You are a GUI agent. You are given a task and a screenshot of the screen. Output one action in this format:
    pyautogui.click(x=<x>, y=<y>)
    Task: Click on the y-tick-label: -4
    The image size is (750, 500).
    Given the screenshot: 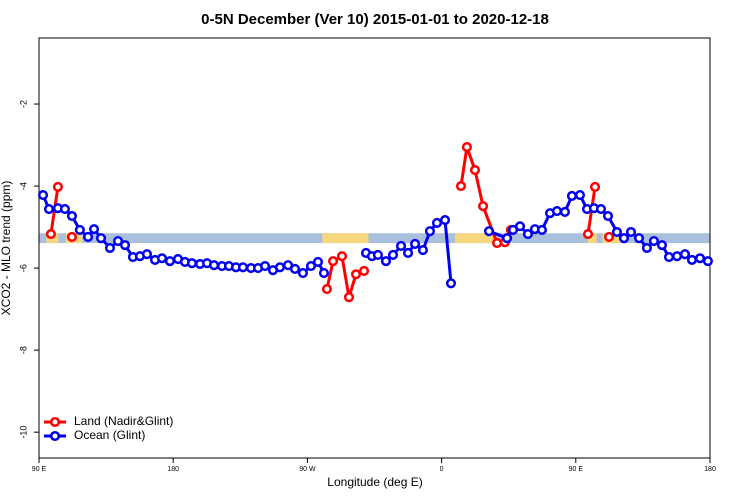 What is the action you would take?
    pyautogui.click(x=23, y=186)
    